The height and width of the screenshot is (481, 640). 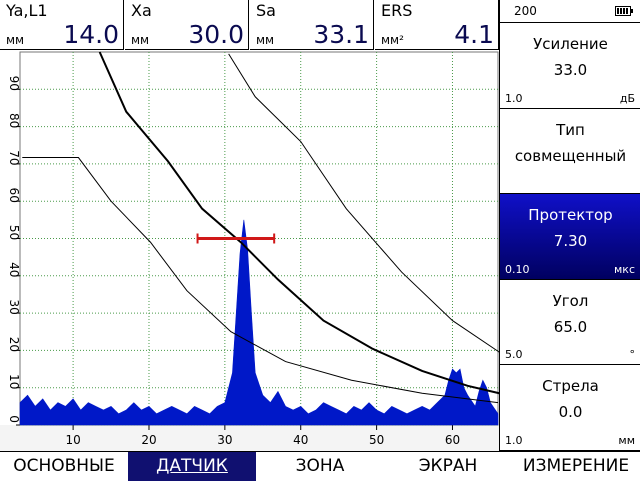 I want to click on param-unit: °, so click(x=632, y=355).